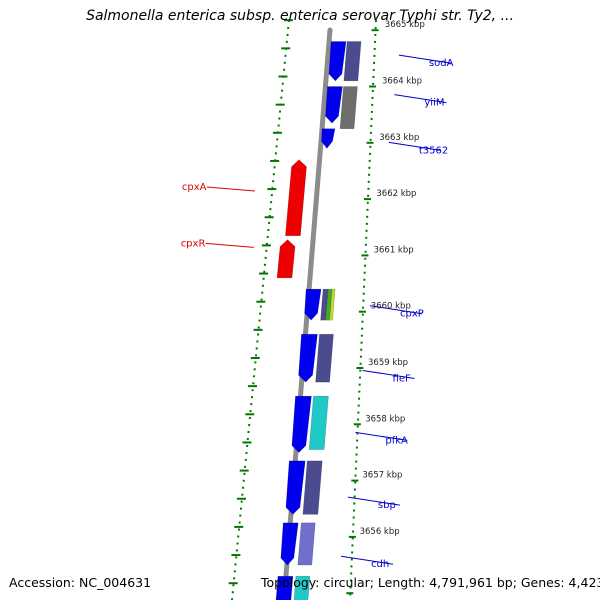  Describe the element at coordinates (388, 363) in the screenshot. I see `scale-label: 3659 kbp` at that location.